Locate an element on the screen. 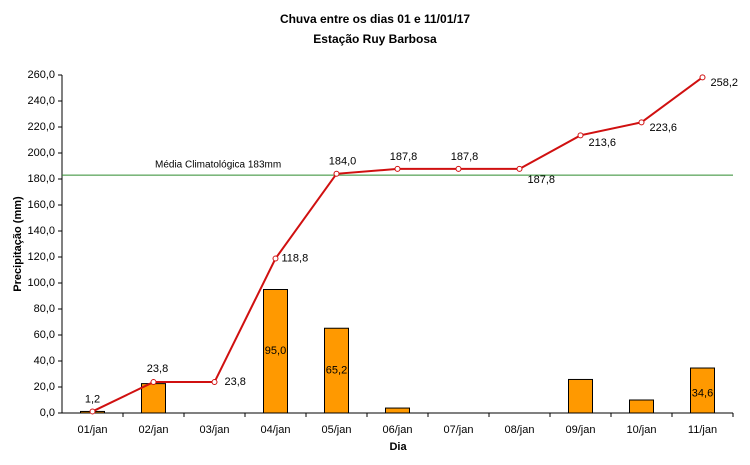 The image size is (750, 465). y-tick-label: 220,0 is located at coordinates (41, 127).